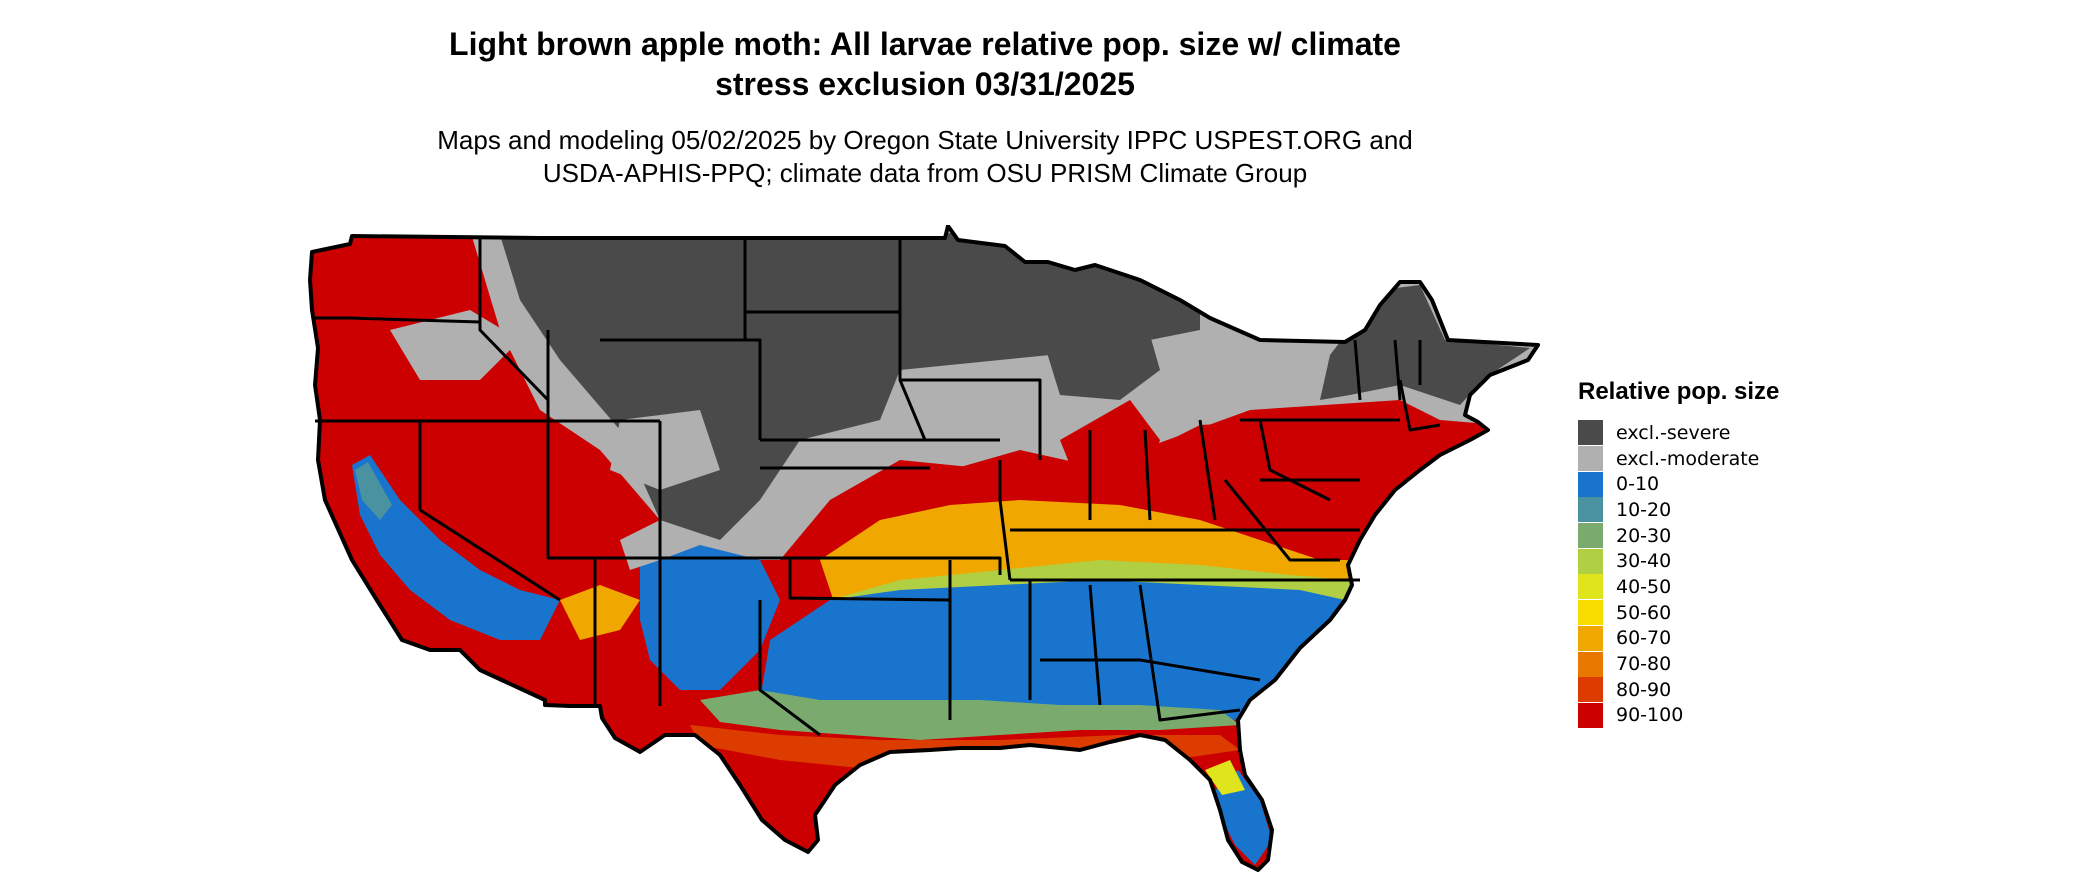 The height and width of the screenshot is (895, 2100). I want to click on band-0-10-south, so click(1052, 650).